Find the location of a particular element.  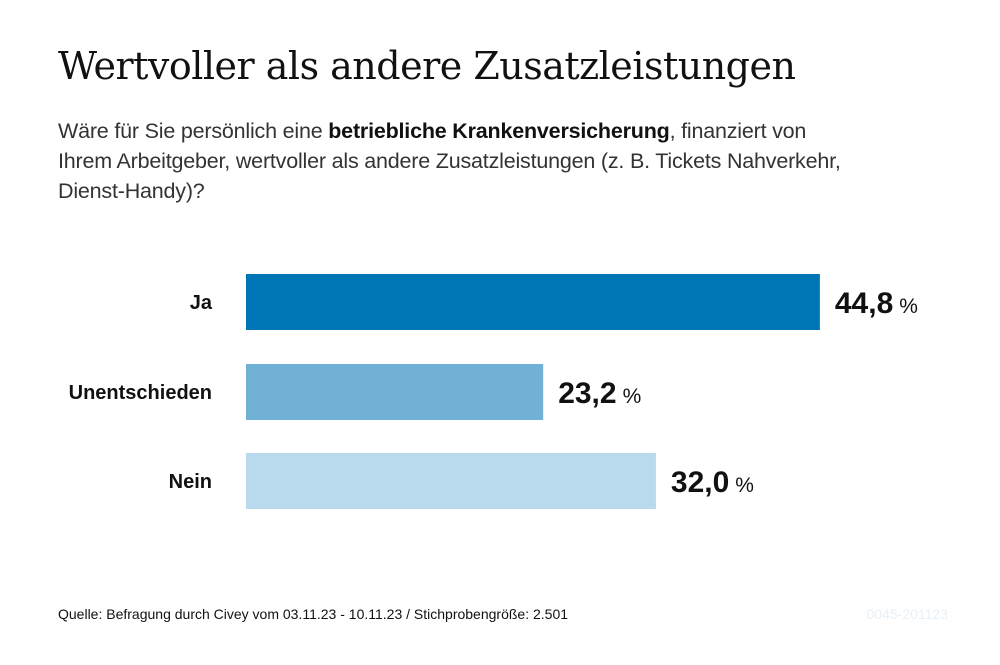

bar-nein is located at coordinates (451, 481).